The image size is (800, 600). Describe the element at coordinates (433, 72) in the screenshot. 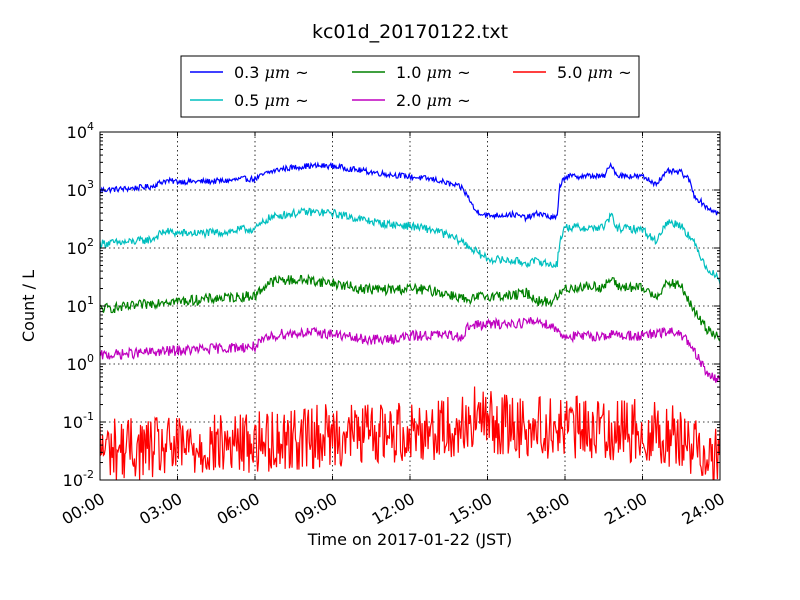

I see `legend-label: 1.0 μm ~` at that location.